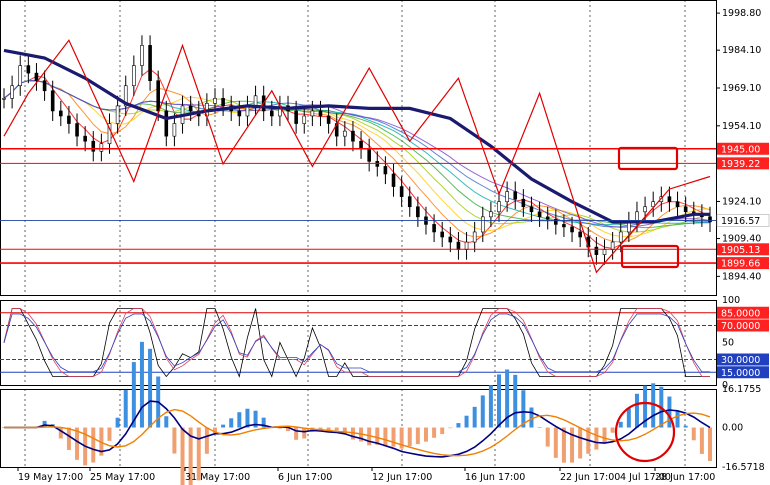  Describe the element at coordinates (647, 304) in the screenshot. I see `annotations` at that location.